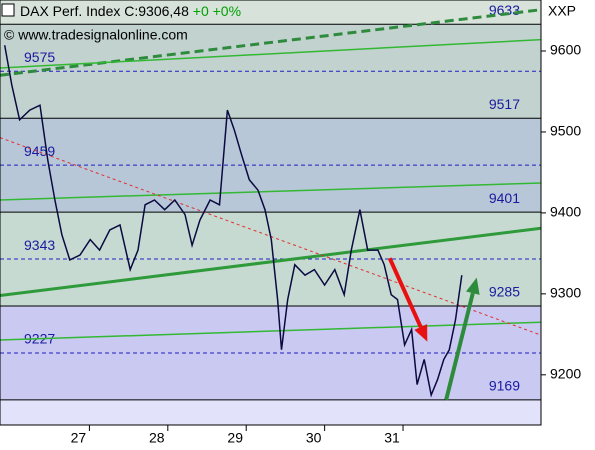 The image size is (595, 450). What do you see at coordinates (565, 374) in the screenshot?
I see `y-tick-label: 9200` at bounding box center [565, 374].